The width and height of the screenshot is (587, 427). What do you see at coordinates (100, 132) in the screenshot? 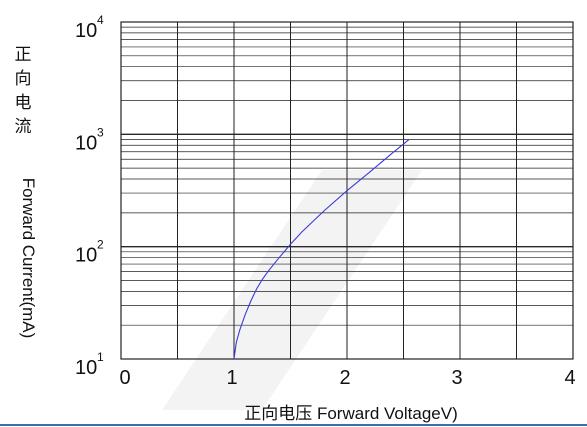
I see `y-tick-exponent: 3` at bounding box center [100, 132].